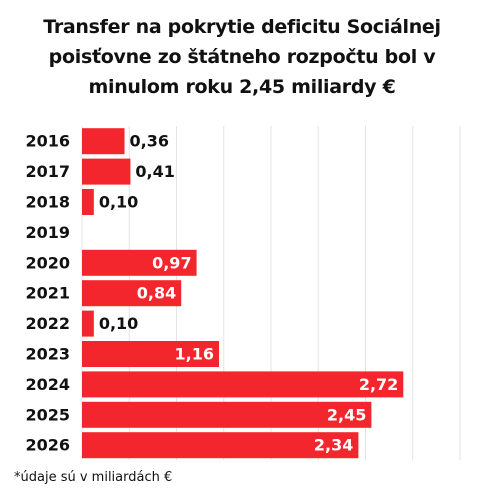 This screenshot has height=500, width=477. What do you see at coordinates (346, 414) in the screenshot?
I see `value-label: 2,45` at bounding box center [346, 414].